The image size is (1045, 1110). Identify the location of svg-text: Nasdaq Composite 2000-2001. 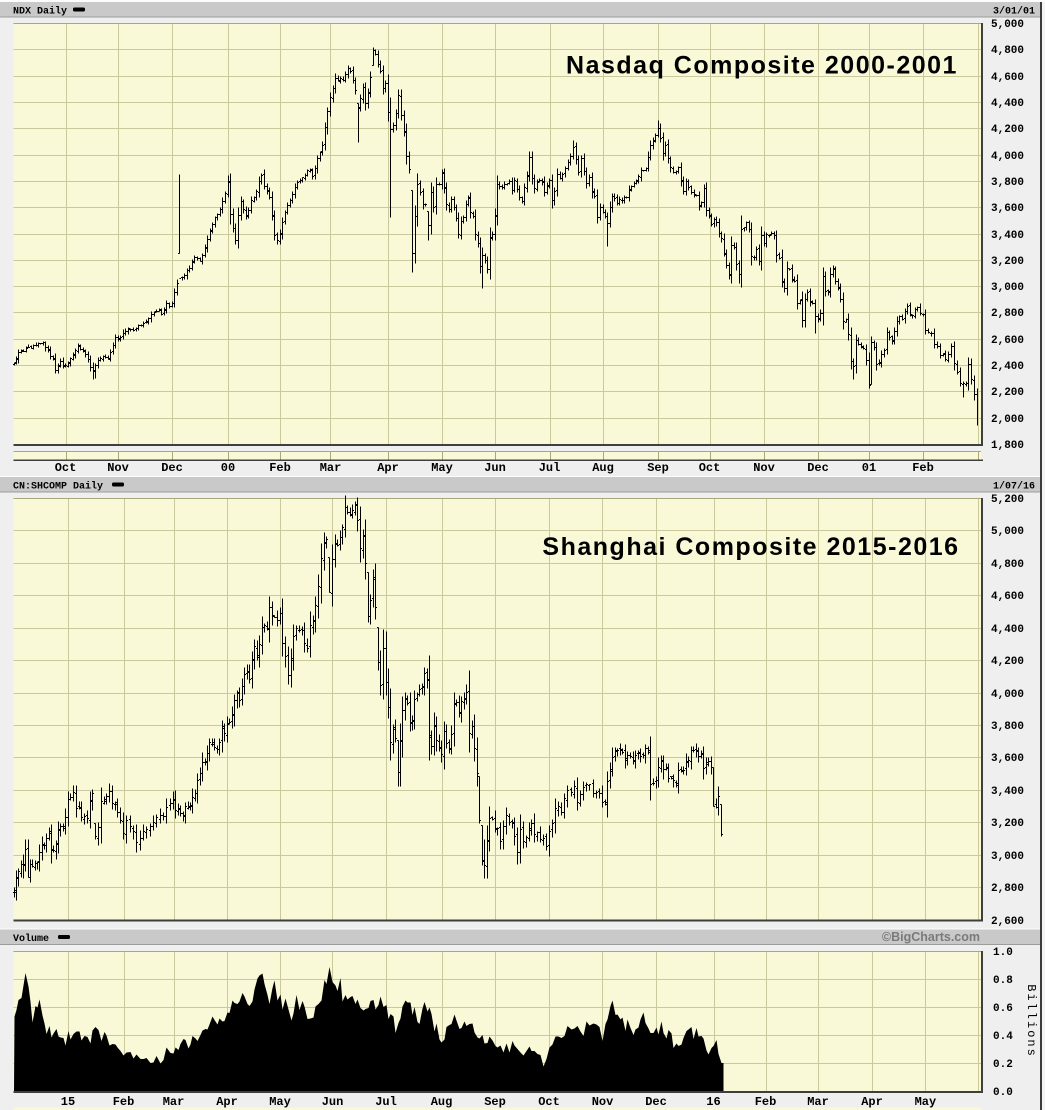
(762, 66).